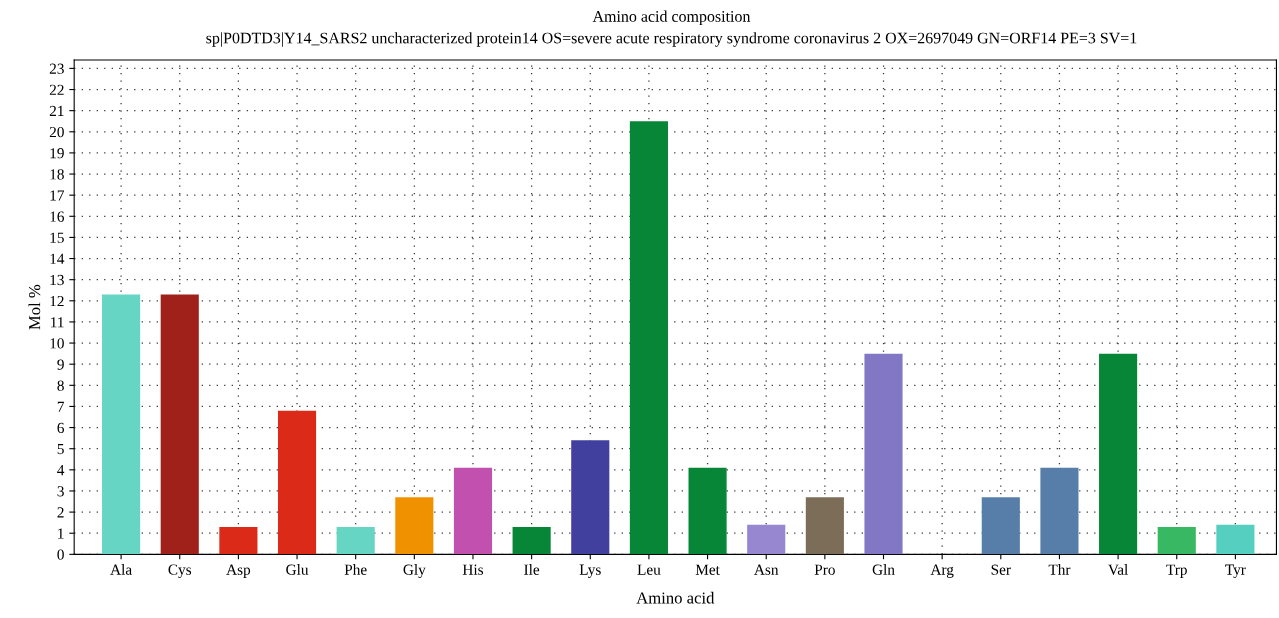  I want to click on x-tick-label: Met, so click(707, 569).